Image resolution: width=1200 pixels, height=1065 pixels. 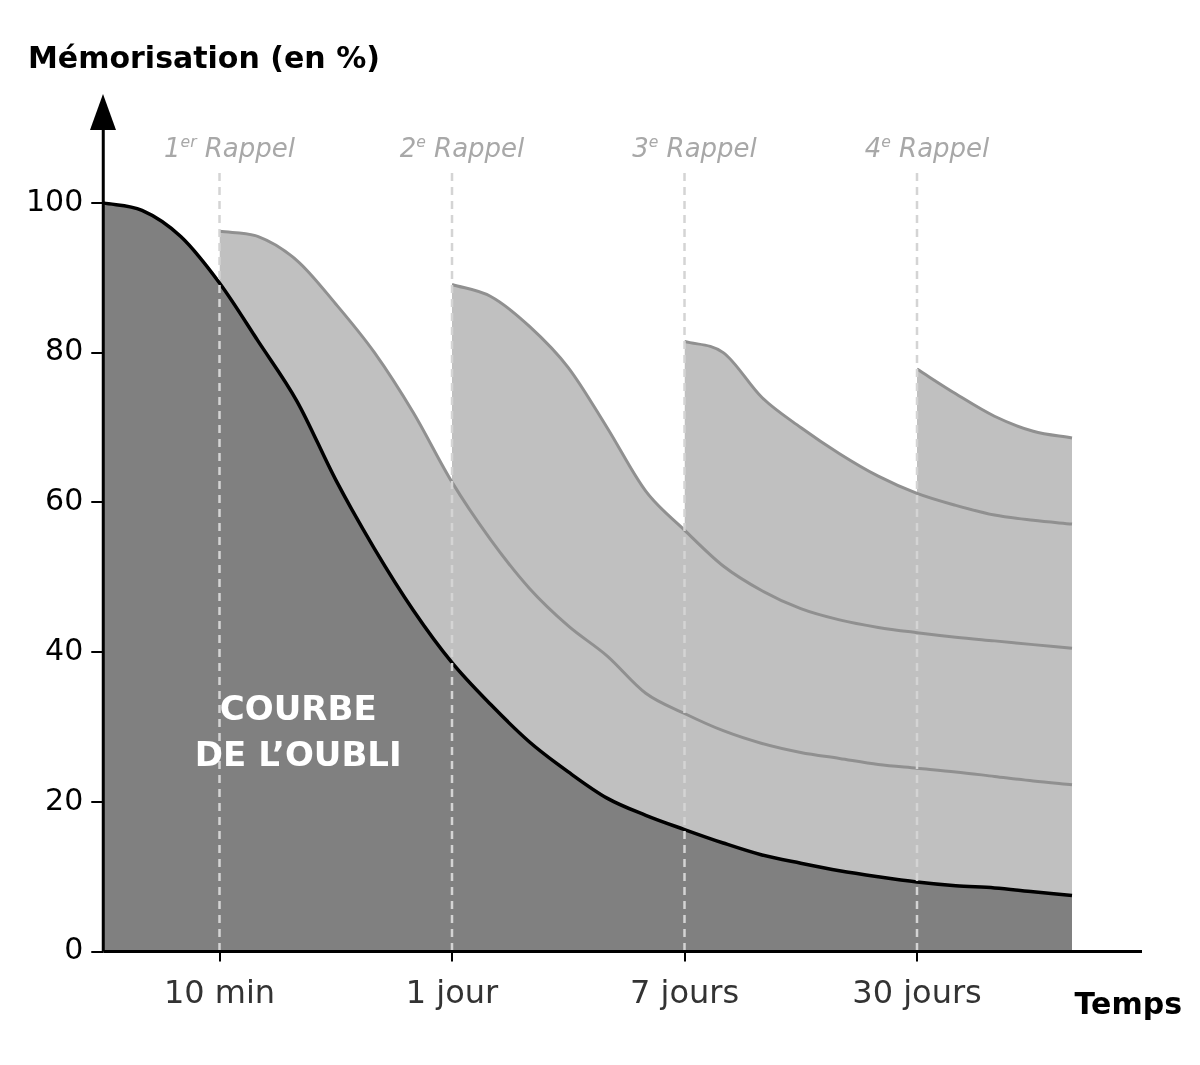 I want to click on y-tick-label: 80, so click(x=64, y=350).